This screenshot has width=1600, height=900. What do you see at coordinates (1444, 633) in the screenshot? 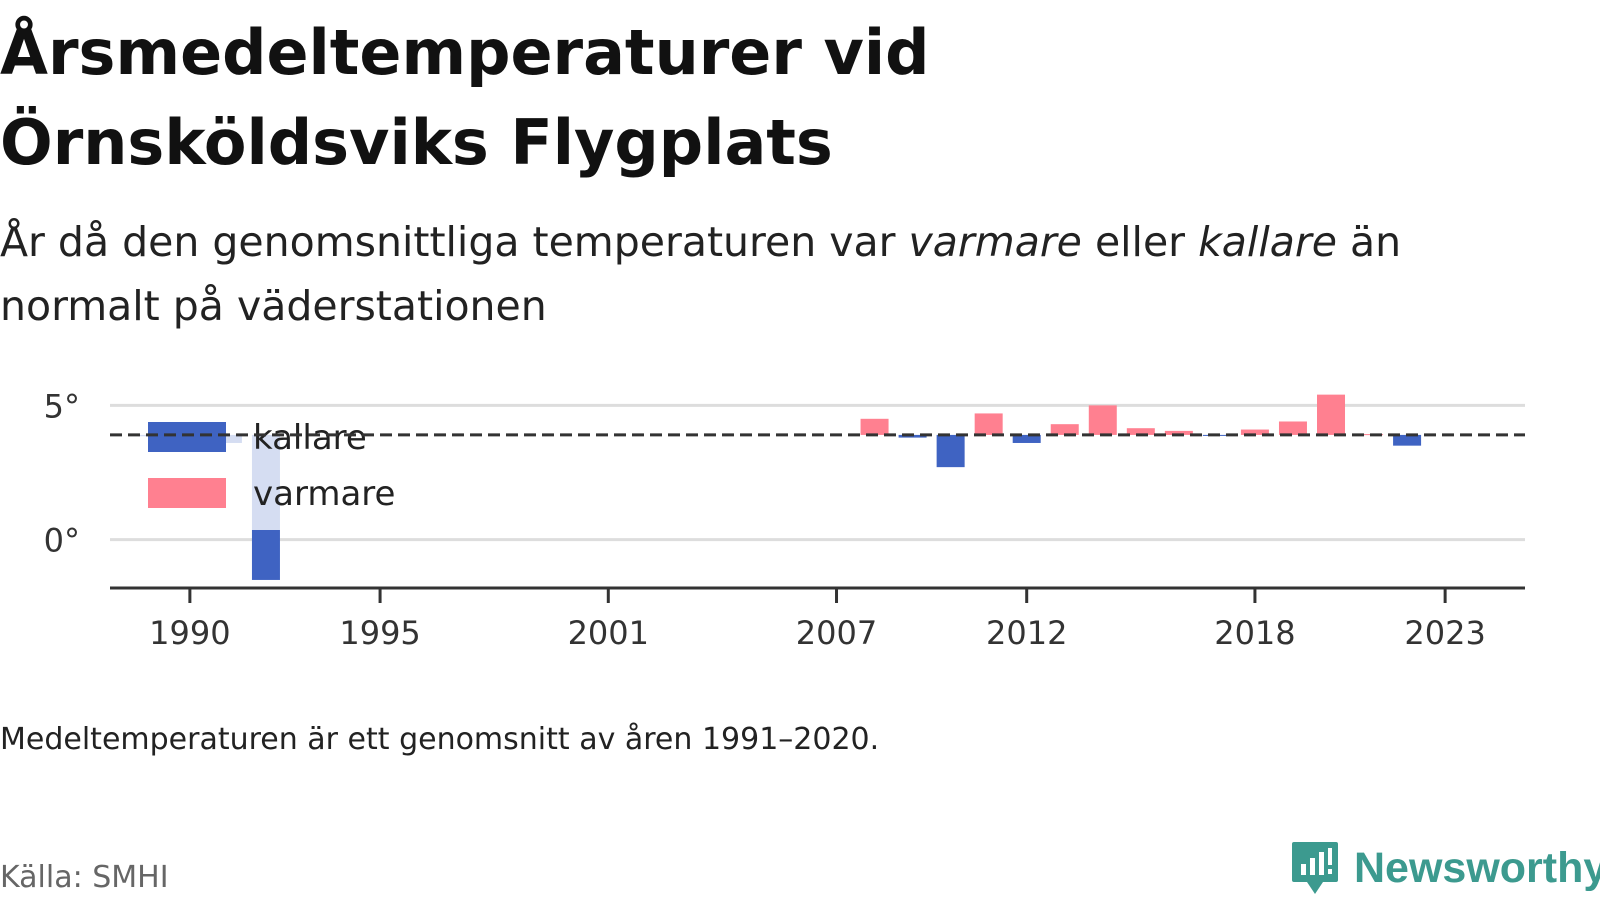
I see `x-tick-label: 2023` at bounding box center [1444, 633].